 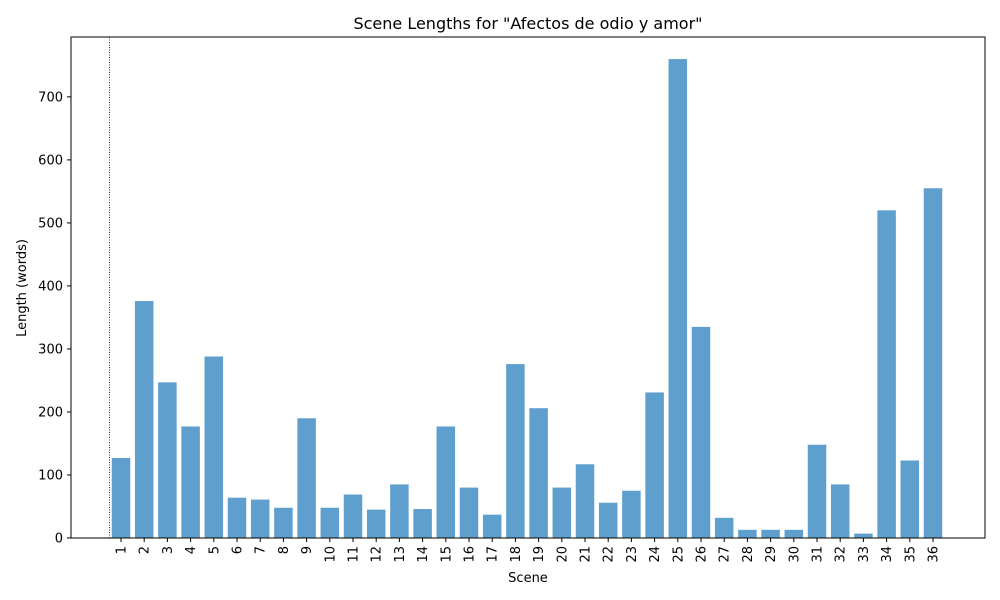 What do you see at coordinates (632, 554) in the screenshot?
I see `x-tick-label: 23` at bounding box center [632, 554].